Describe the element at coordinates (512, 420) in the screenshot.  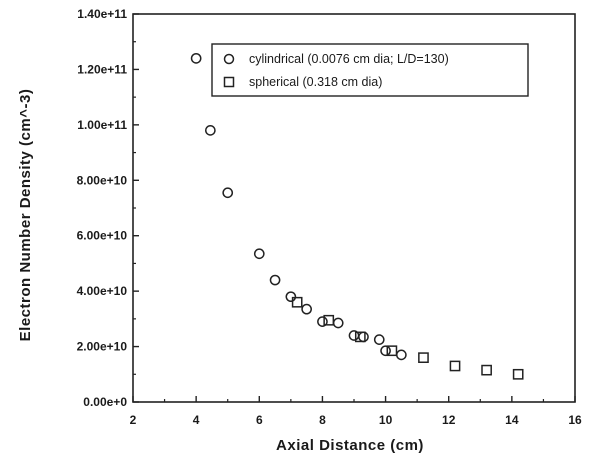
I see `x-tick-label: 14` at that location.